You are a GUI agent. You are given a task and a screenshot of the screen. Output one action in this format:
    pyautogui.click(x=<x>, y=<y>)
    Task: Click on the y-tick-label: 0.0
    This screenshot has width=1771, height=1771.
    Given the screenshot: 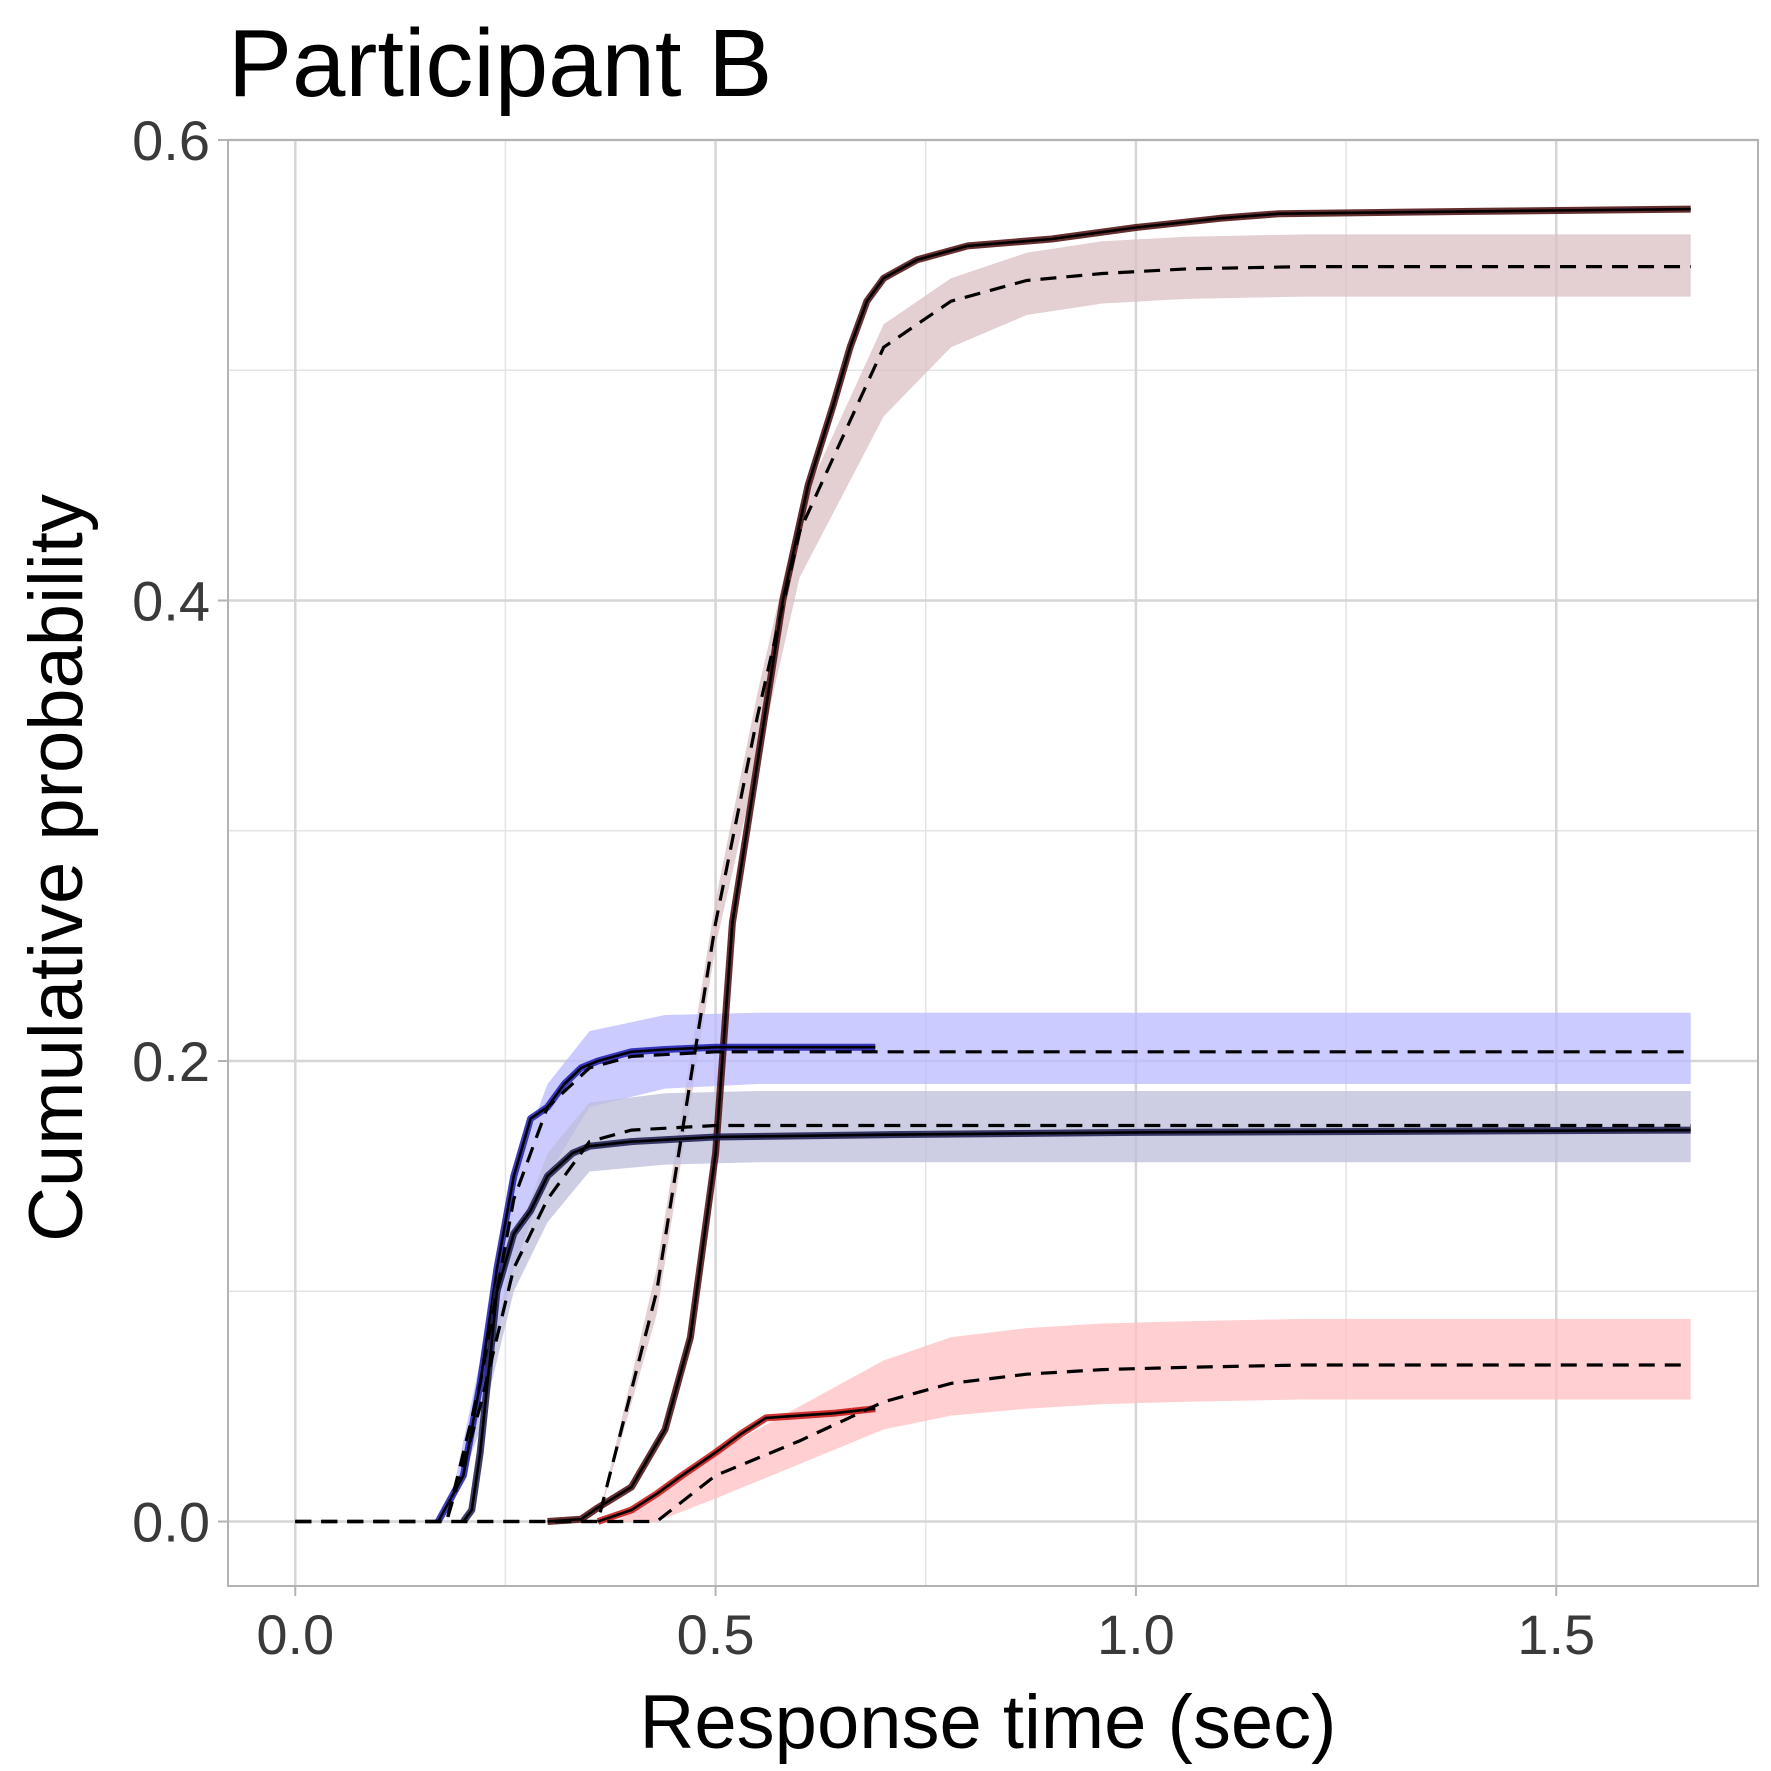 What is the action you would take?
    pyautogui.click(x=171, y=1522)
    